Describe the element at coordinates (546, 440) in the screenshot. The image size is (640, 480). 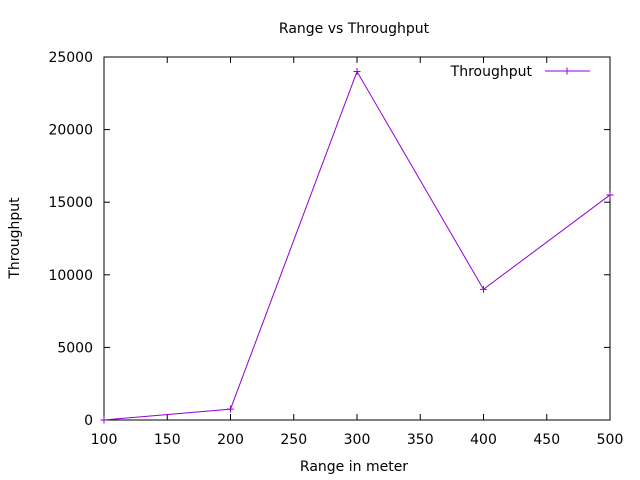
I see `x-tick-label: 450` at that location.